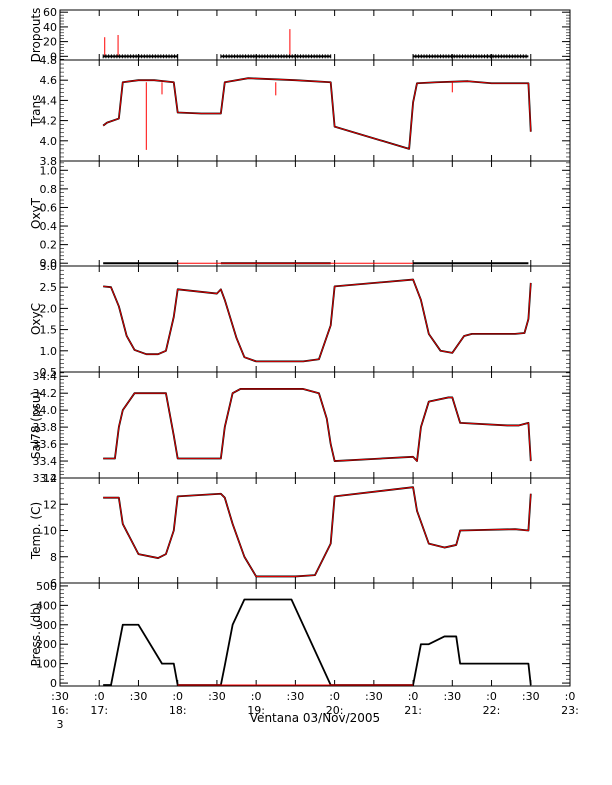 The height and width of the screenshot is (785, 612). What do you see at coordinates (53, 583) in the screenshot?
I see `y-tick-label: 6` at bounding box center [53, 583].